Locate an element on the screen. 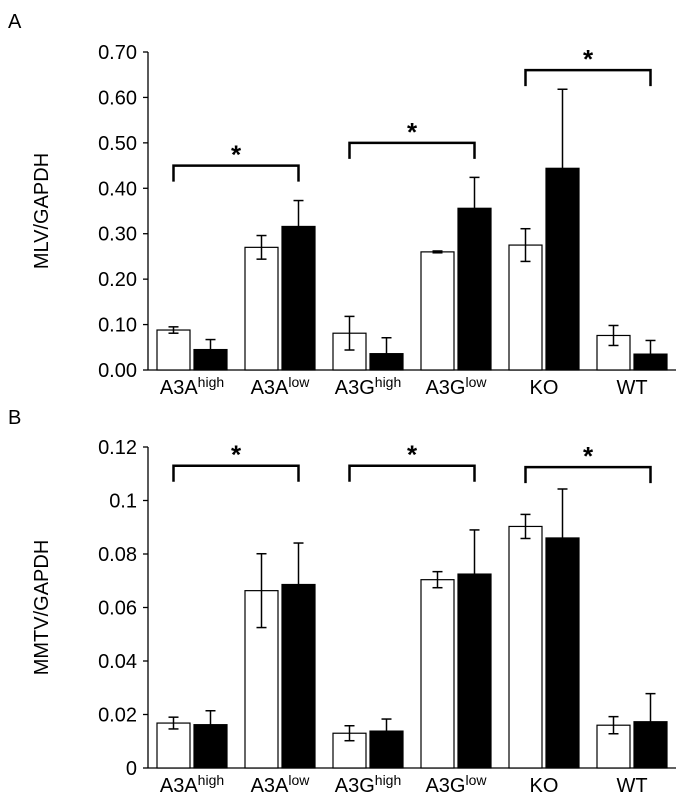  panel-a-y-tick-label: 0.30 is located at coordinates (117, 235).